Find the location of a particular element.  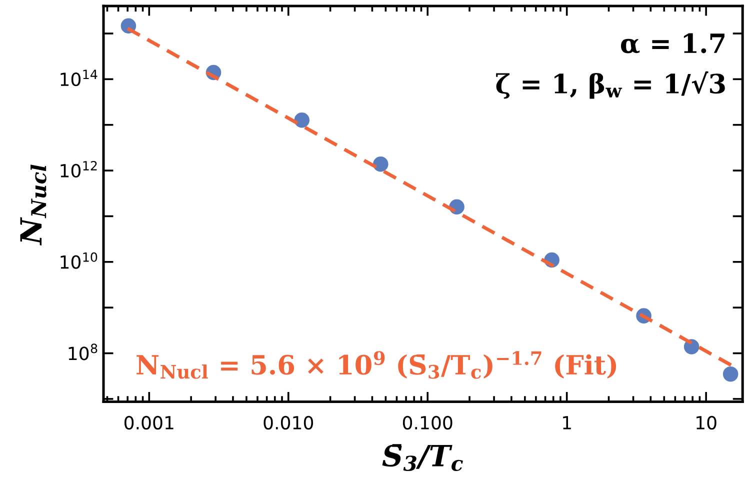

x-tick-label: 0.001 is located at coordinates (149, 423).